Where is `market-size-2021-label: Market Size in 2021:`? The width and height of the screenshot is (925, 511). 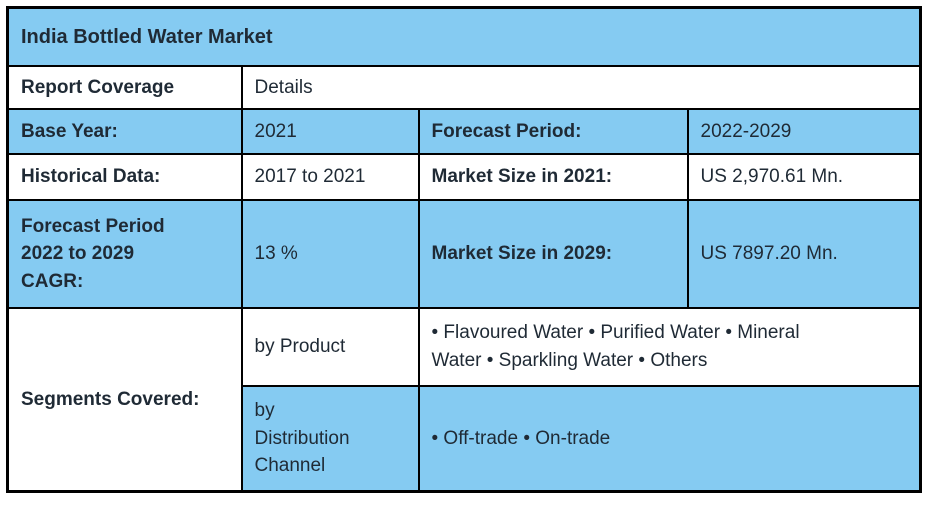 market-size-2021-label: Market Size in 2021: is located at coordinates (553, 177).